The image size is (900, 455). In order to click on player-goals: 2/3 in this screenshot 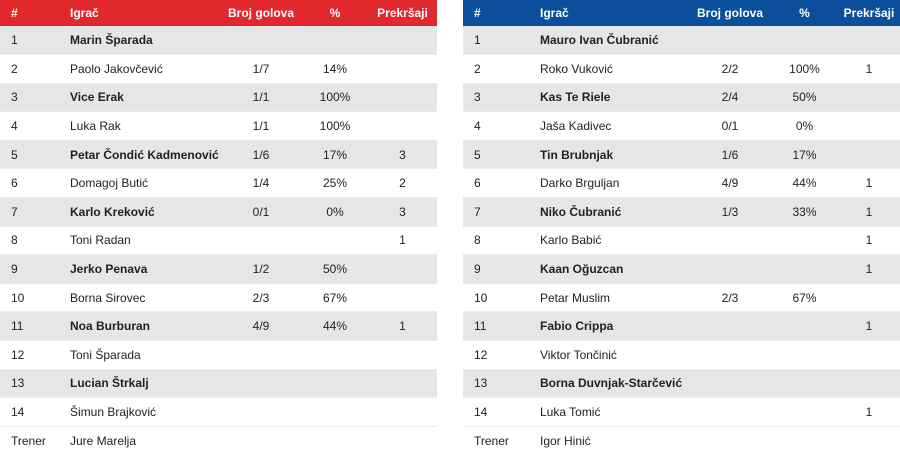, I will do `click(730, 298)`.